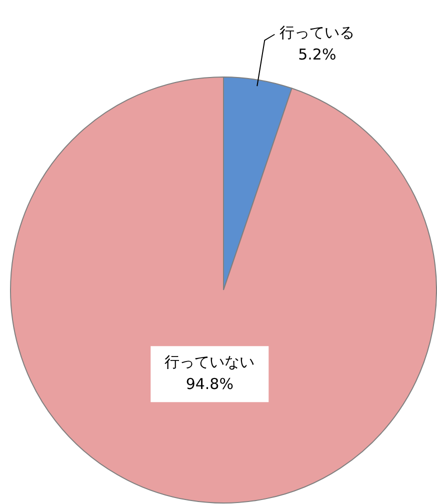 This screenshot has height=504, width=437. Describe the element at coordinates (210, 383) in the screenshot. I see `data-label: 94.8%` at that location.